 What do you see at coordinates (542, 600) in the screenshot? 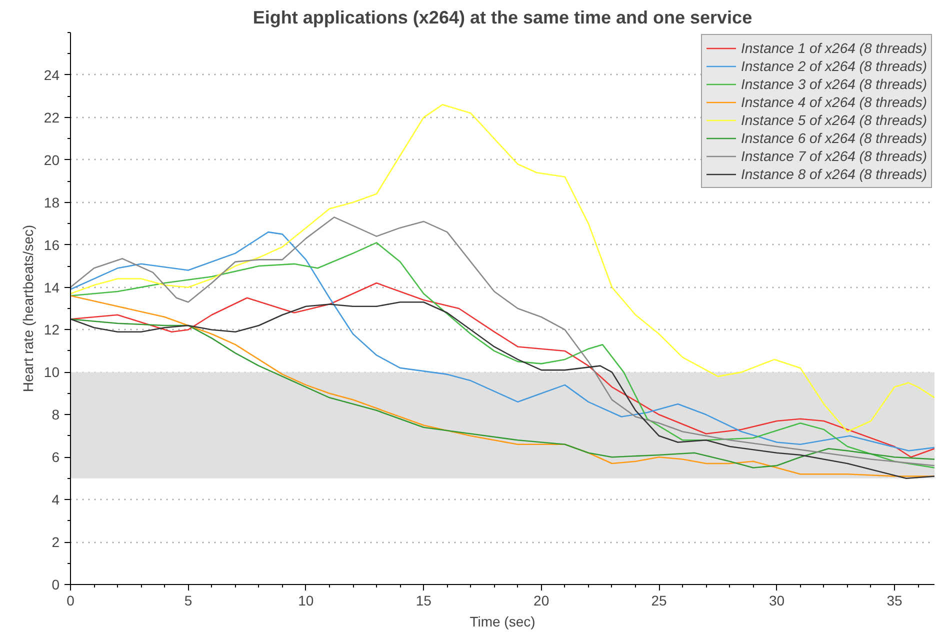
I see `x-tick-label: 20` at bounding box center [542, 600].